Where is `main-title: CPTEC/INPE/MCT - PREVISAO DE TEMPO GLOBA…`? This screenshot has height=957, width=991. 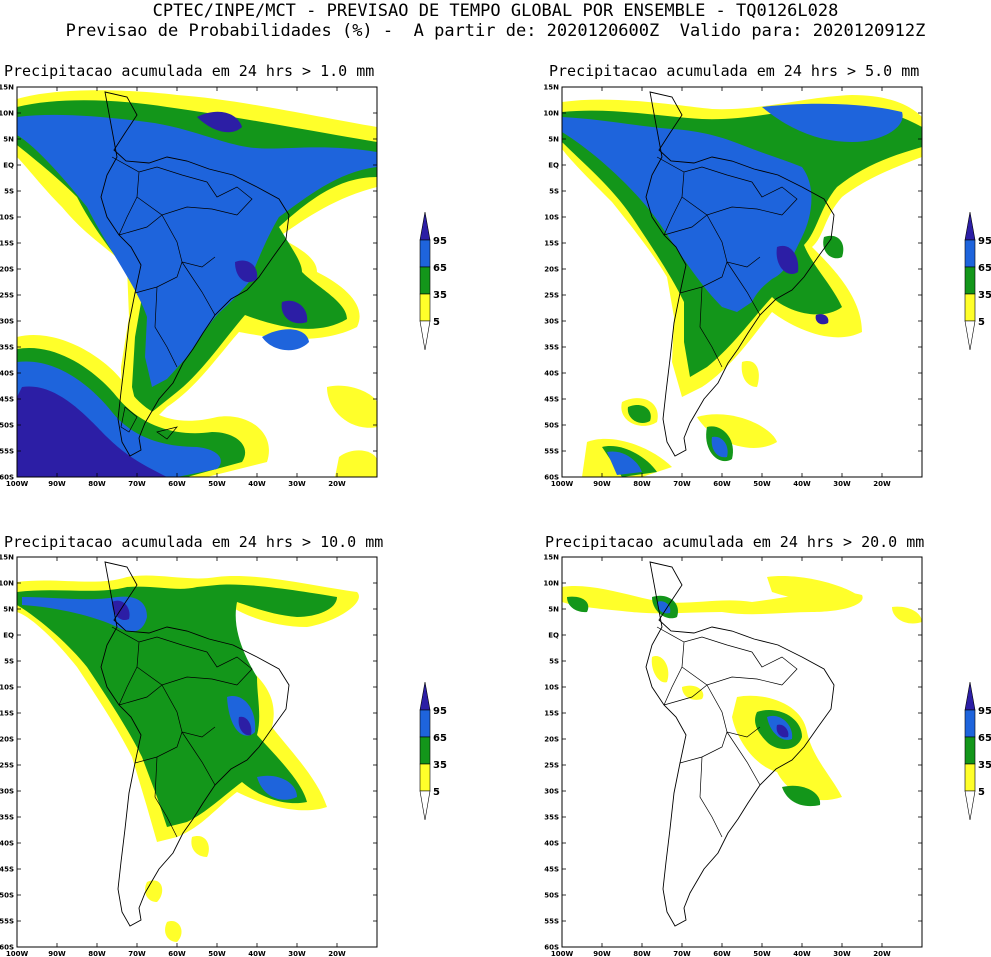
main-title: CPTEC/INPE/MCT - PREVISAO DE TEMPO GLOBA… is located at coordinates (495, 11).